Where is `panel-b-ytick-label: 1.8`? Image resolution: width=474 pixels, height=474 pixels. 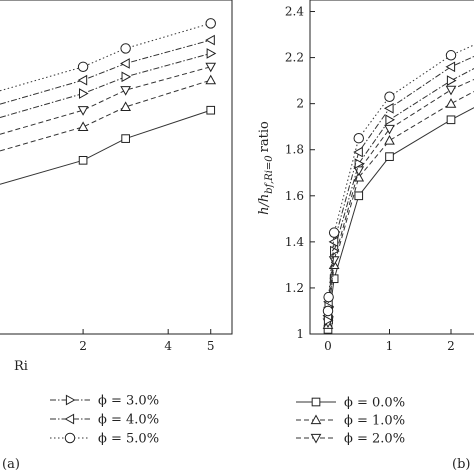 panel-b-ytick-label: 1.8 is located at coordinates (294, 150).